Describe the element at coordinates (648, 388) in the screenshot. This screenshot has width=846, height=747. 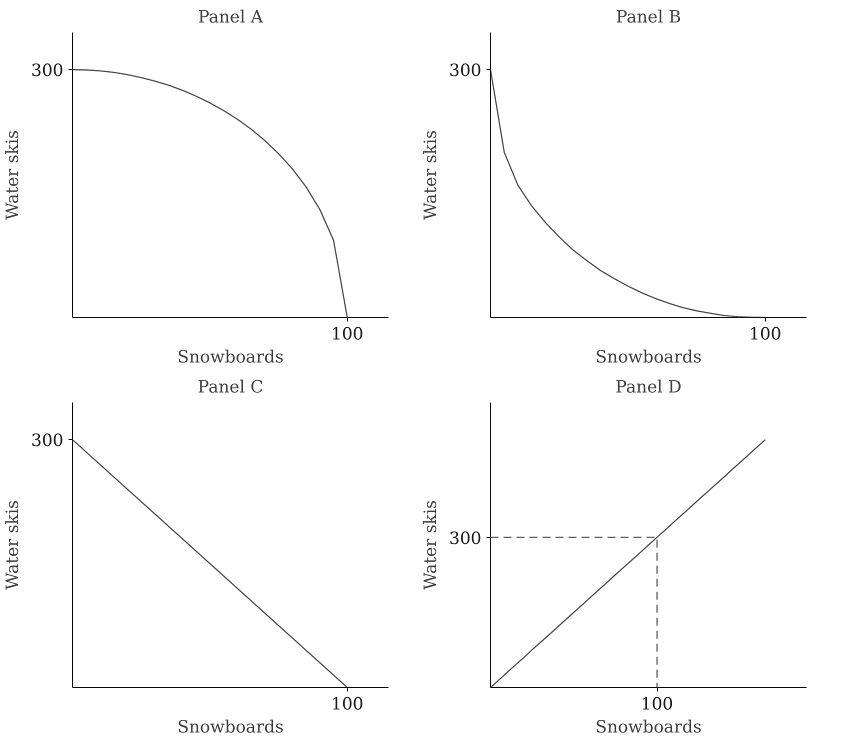
I see `chart-title: Panel D` at that location.